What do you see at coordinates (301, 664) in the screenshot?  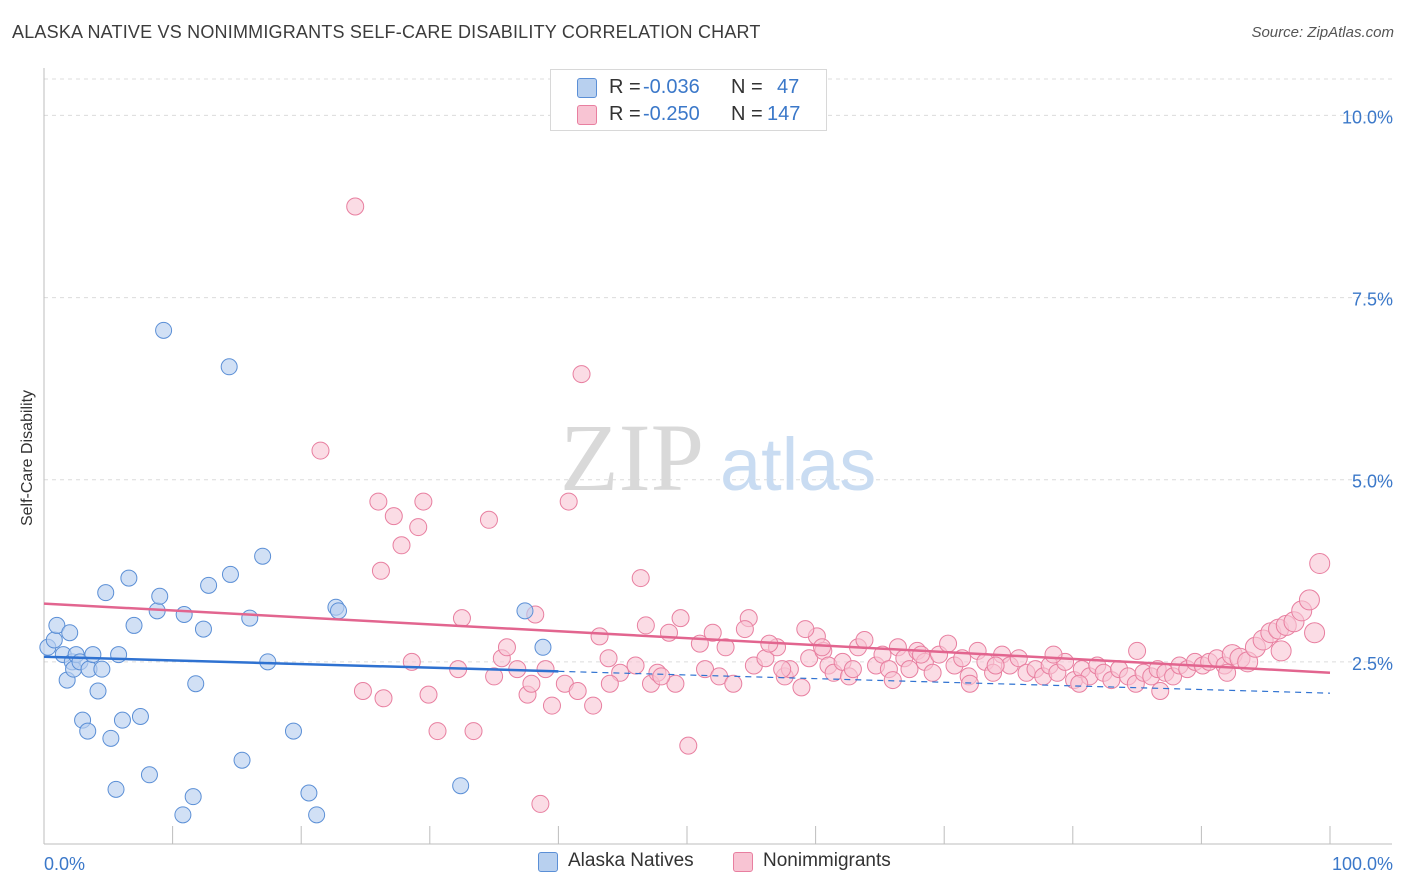 I see `alaska-natives-trend-line` at bounding box center [301, 664].